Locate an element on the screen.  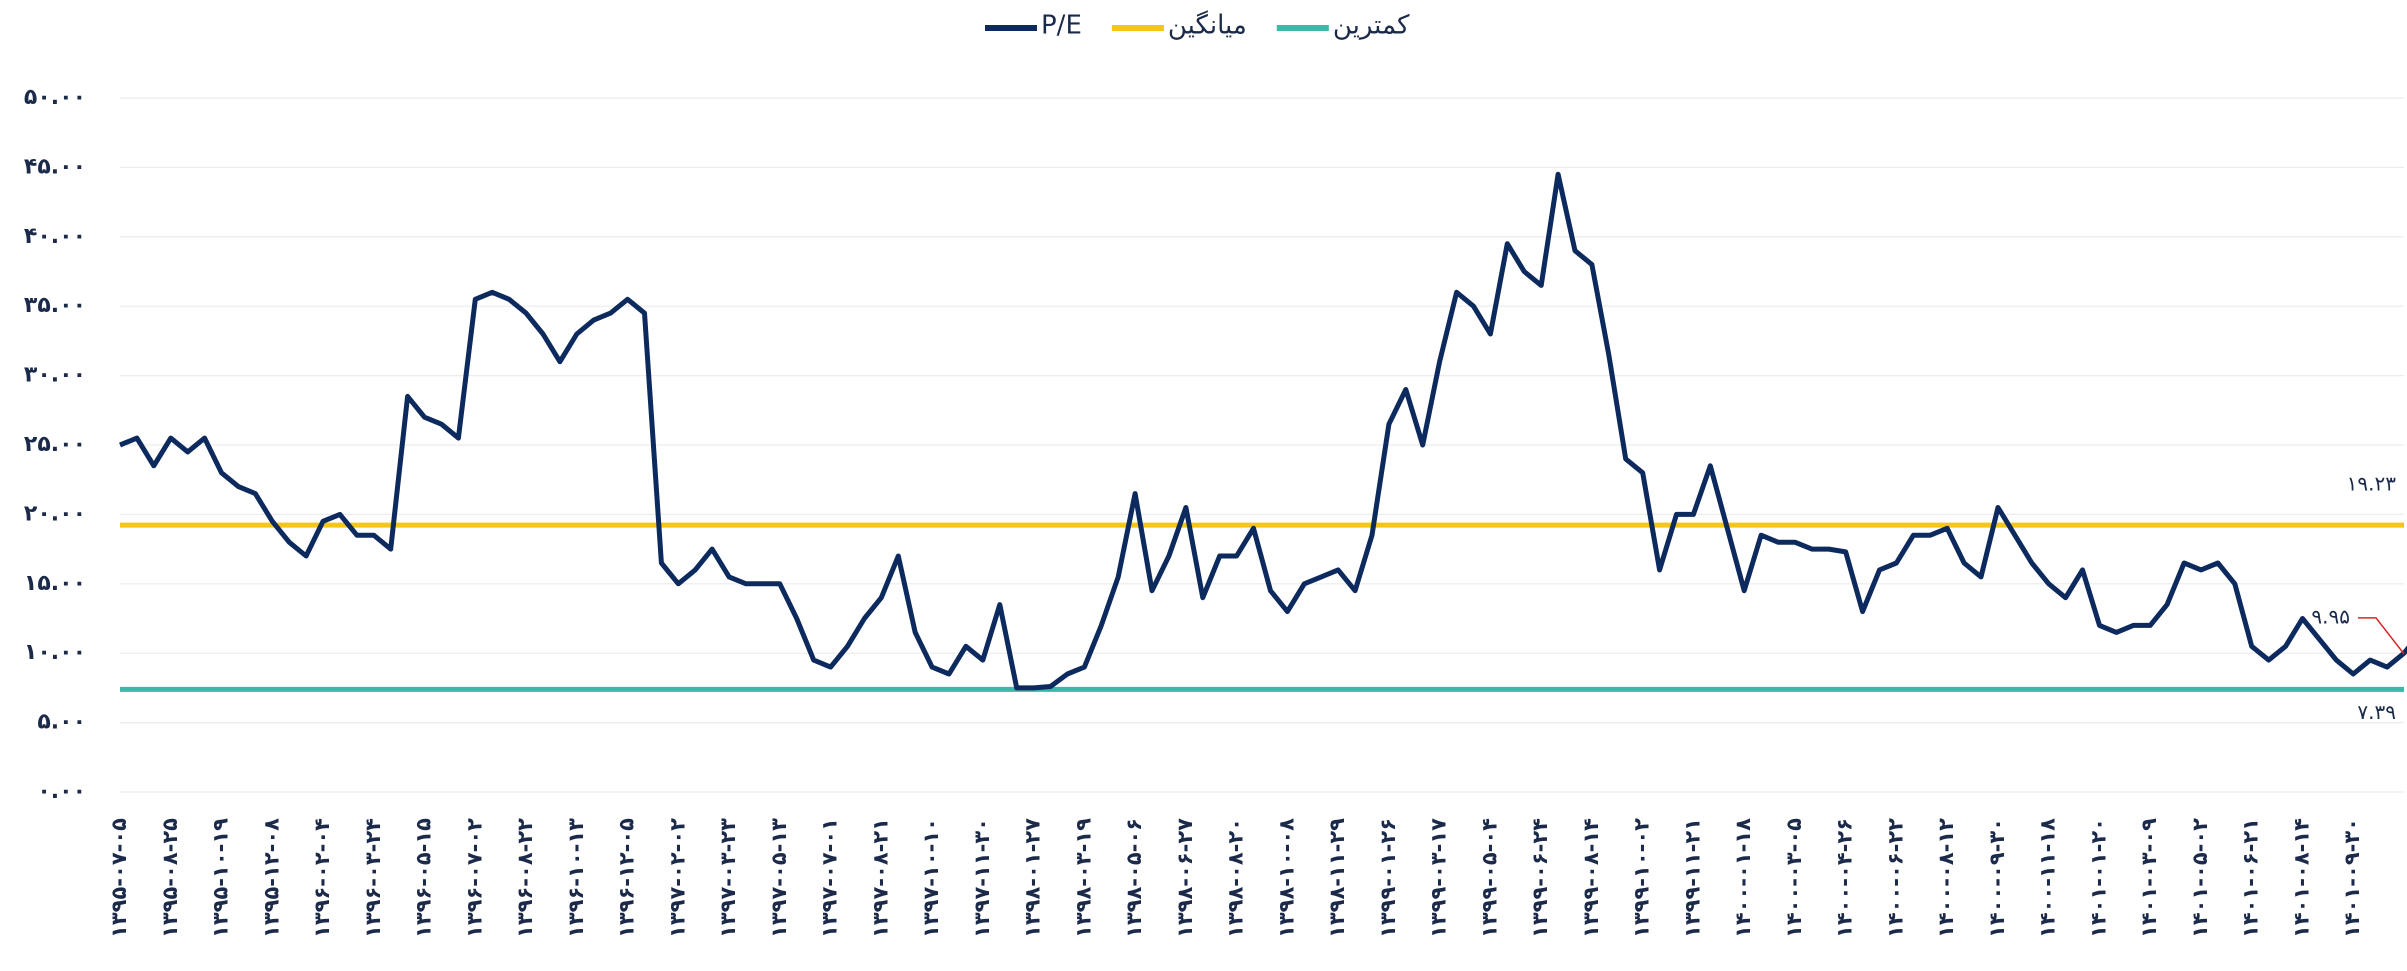
legend-label: P/E is located at coordinates (1061, 26).